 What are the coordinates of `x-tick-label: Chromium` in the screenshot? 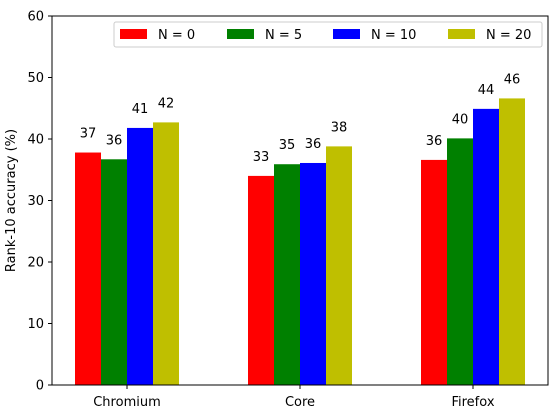 It's located at (127, 402).